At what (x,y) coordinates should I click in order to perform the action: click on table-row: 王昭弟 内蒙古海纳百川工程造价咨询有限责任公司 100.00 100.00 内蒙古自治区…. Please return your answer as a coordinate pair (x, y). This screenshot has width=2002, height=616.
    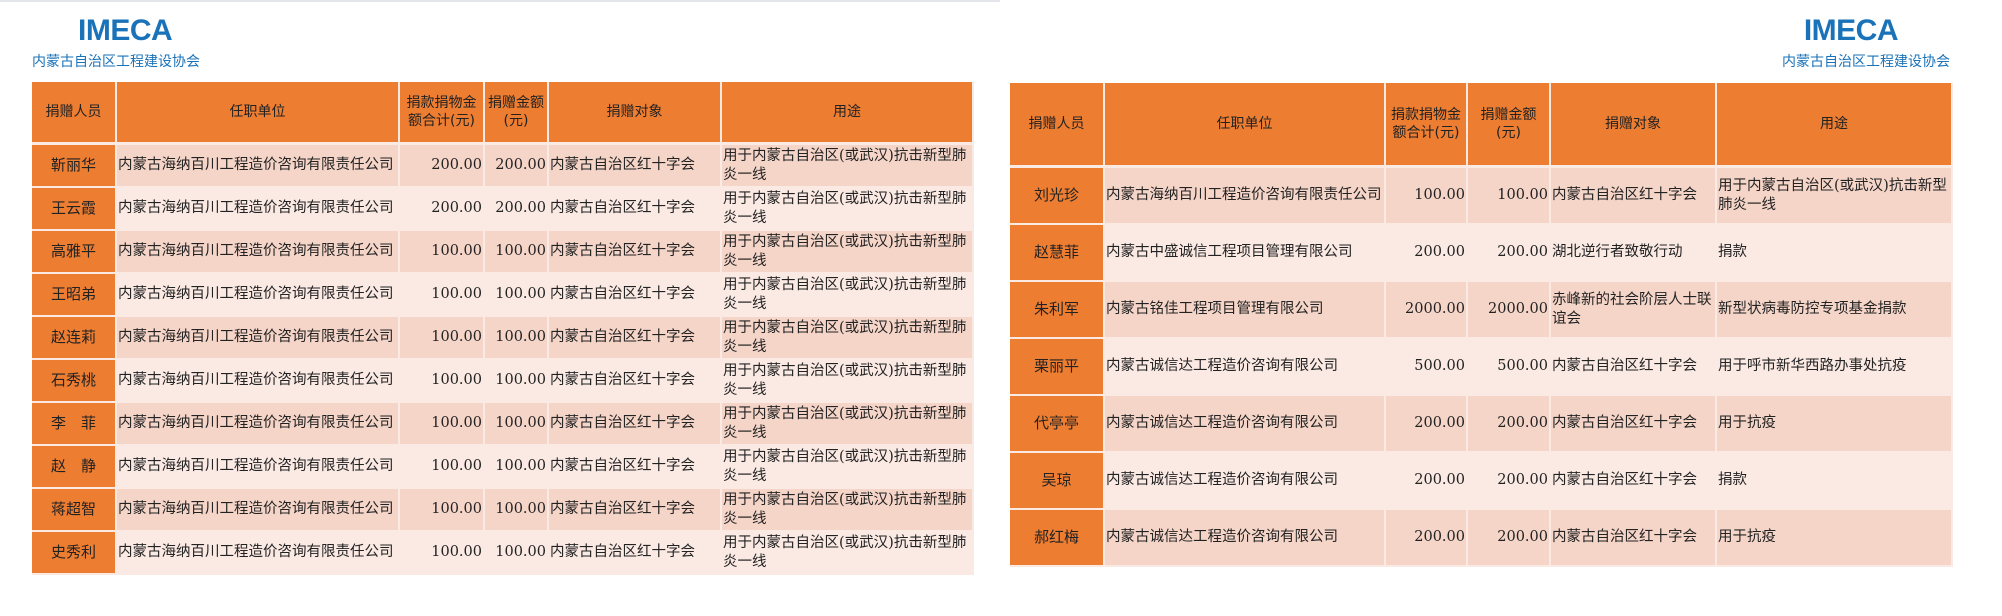
    Looking at the image, I should click on (503, 295).